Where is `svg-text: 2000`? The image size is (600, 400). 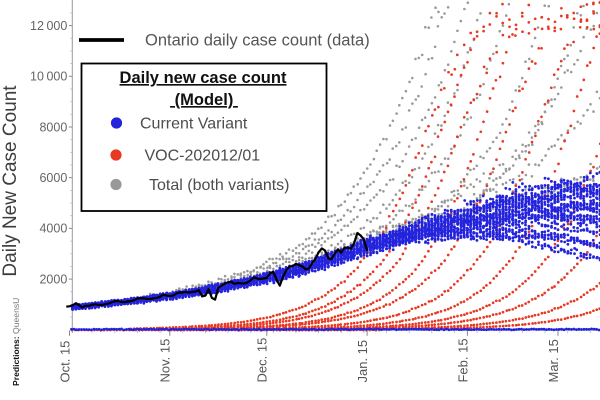 svg-text: 2000 is located at coordinates (53, 279).